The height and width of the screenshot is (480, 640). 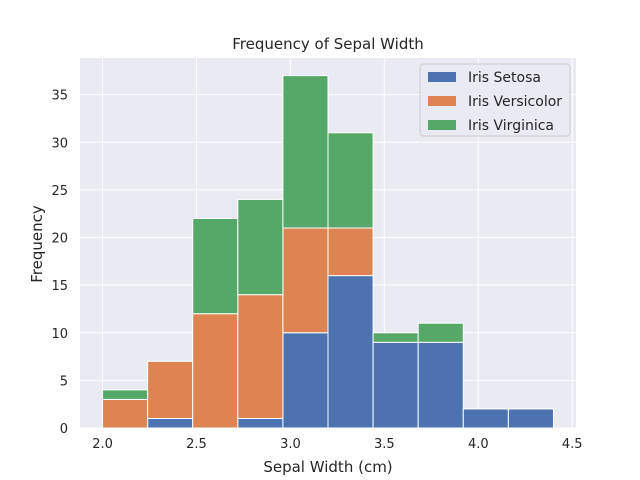 I want to click on legend-label-1: Iris Versicolor, so click(x=515, y=102).